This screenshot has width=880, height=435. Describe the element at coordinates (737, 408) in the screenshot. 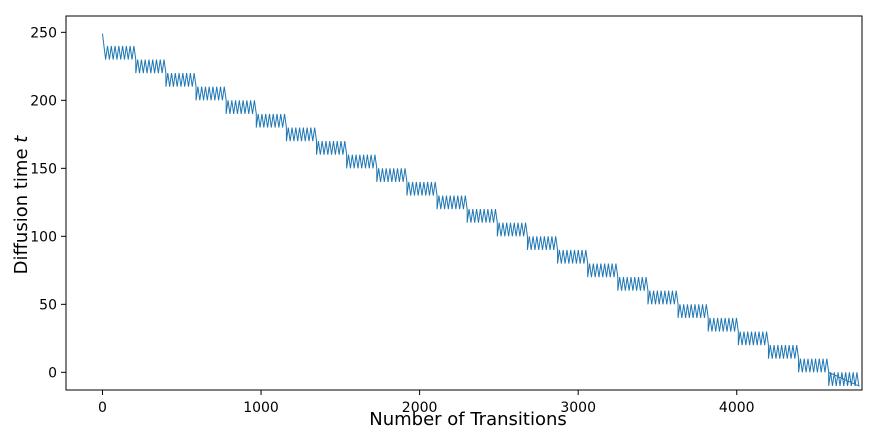

I see `x-tick-label: 4000` at that location.